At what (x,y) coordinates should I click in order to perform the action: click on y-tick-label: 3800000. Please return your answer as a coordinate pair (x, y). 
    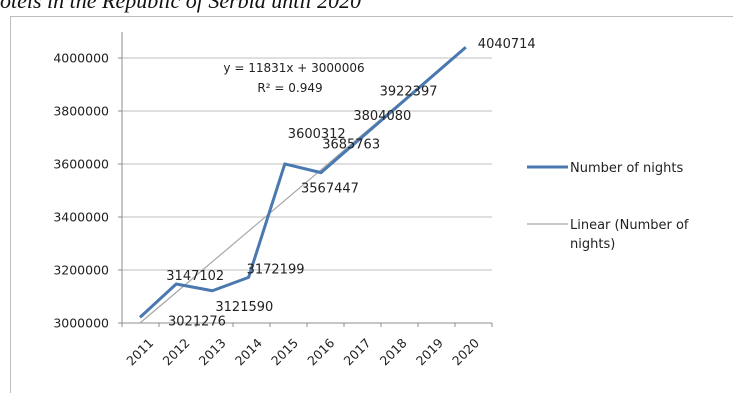
    Looking at the image, I should click on (81, 111).